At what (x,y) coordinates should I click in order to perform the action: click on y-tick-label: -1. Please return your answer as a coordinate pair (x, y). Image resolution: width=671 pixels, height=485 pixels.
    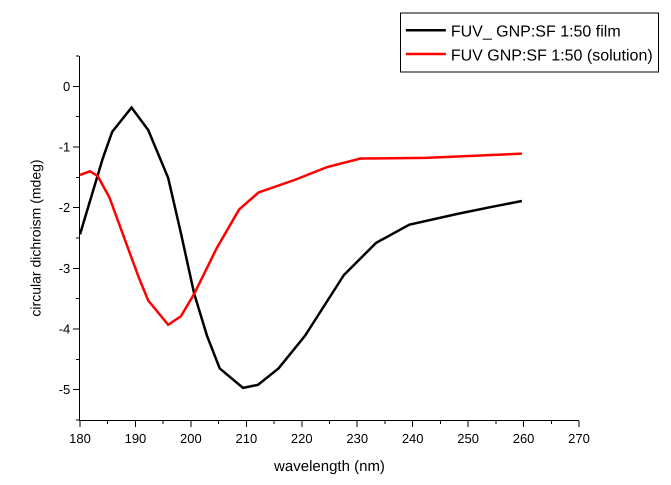
    Looking at the image, I should click on (64, 147).